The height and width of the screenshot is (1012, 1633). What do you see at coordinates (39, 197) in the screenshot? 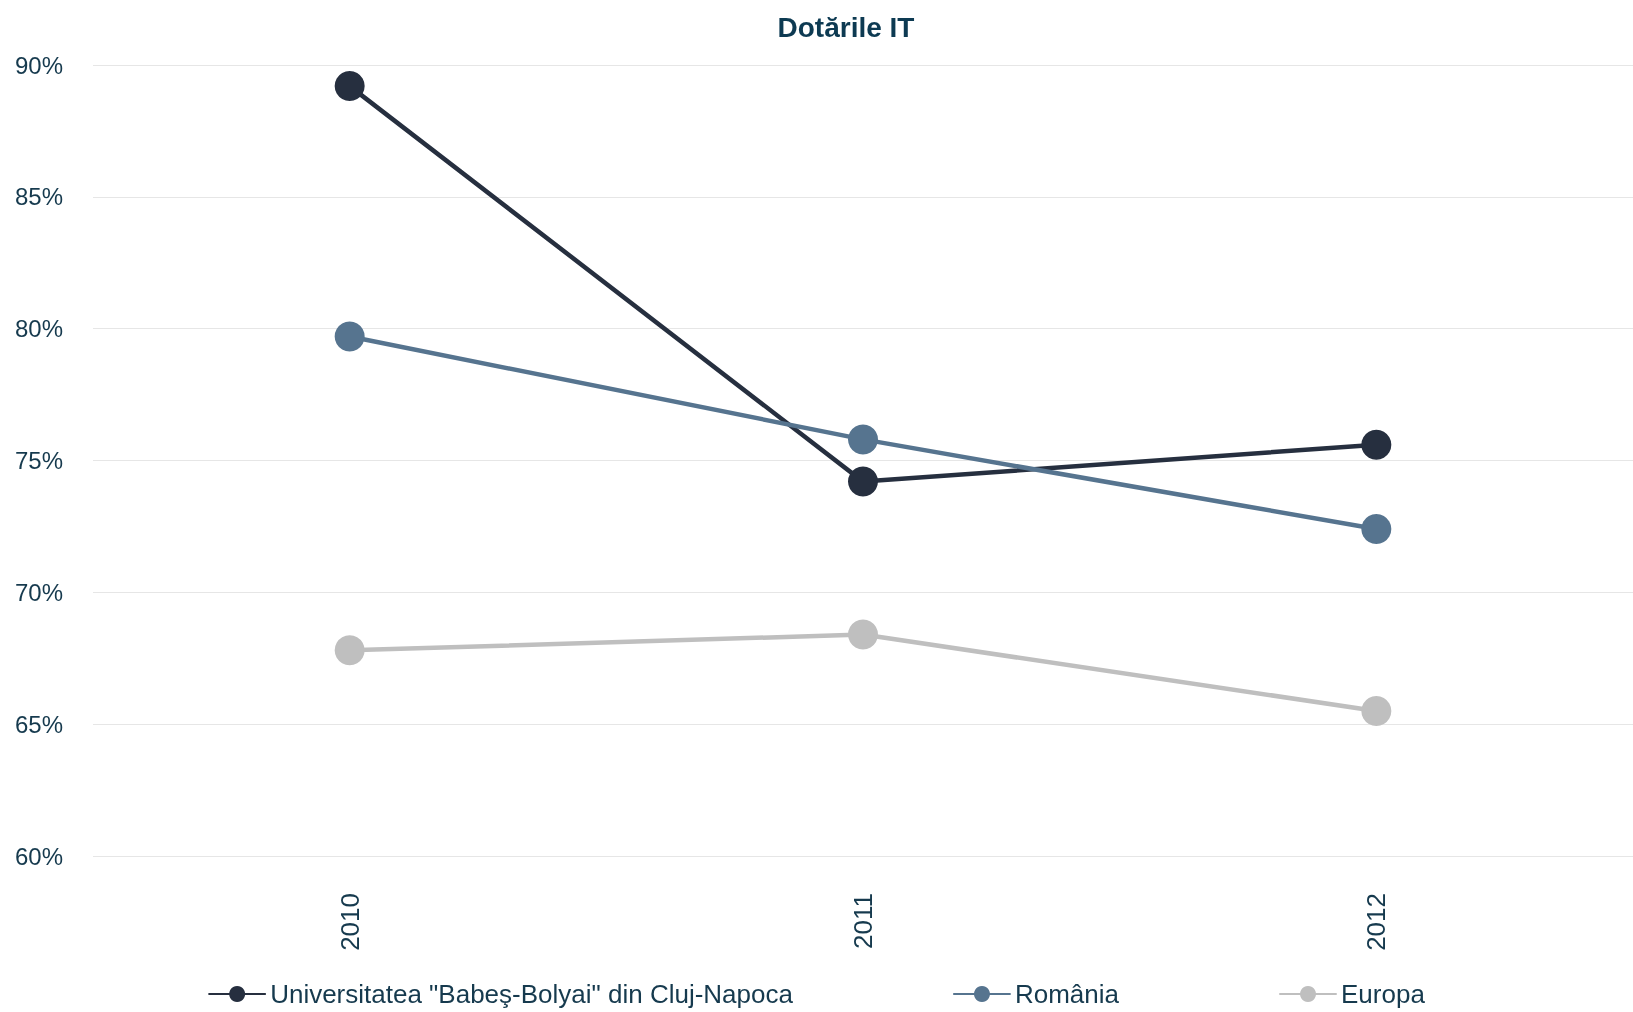
I see `y-tick-label: 85%` at bounding box center [39, 197].